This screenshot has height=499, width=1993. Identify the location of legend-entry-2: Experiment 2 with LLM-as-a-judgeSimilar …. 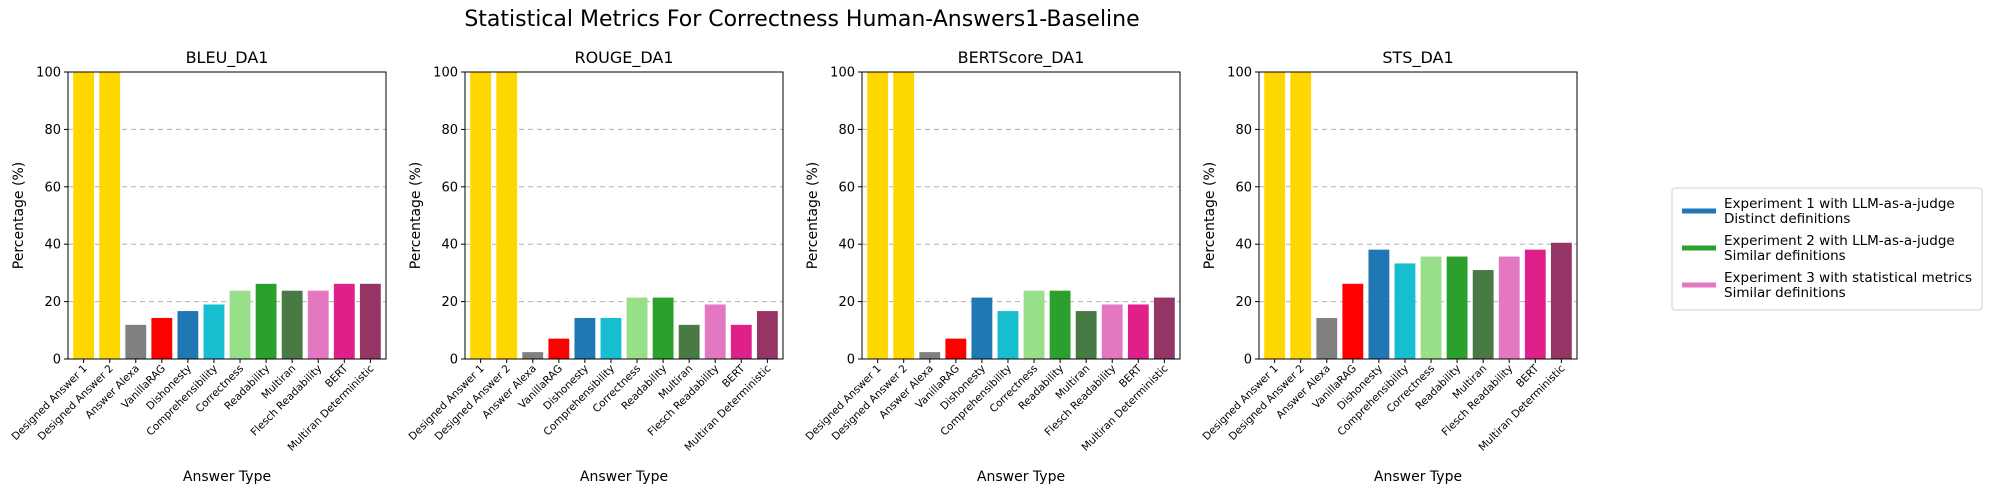
(1818, 248).